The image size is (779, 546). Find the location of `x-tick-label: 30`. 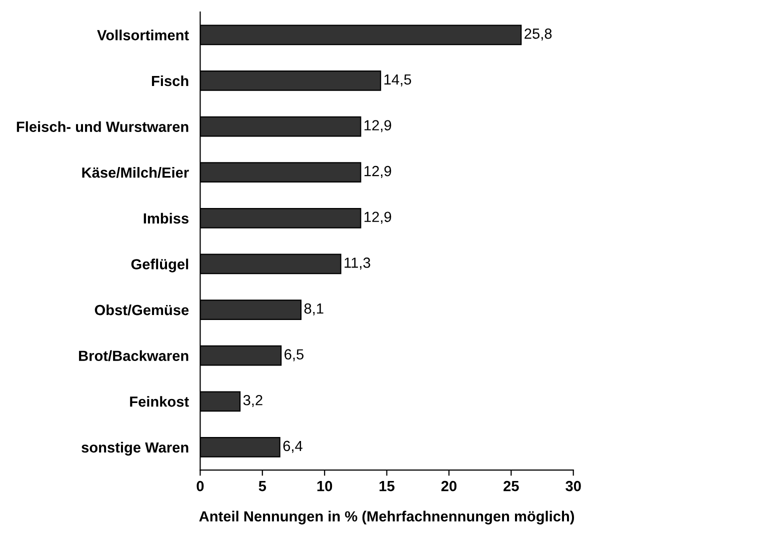

x-tick-label: 30 is located at coordinates (573, 486).